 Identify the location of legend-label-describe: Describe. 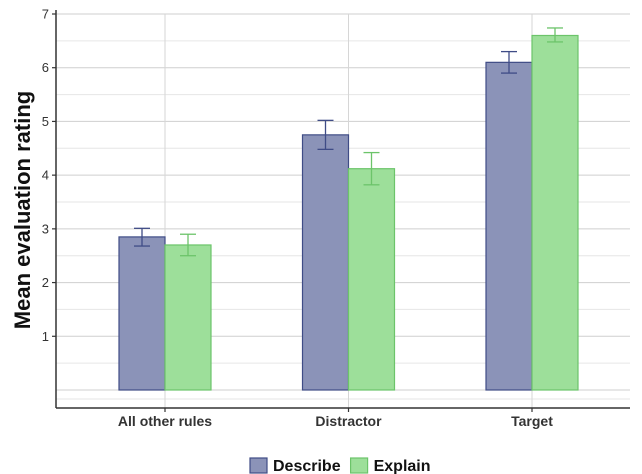
(307, 466).